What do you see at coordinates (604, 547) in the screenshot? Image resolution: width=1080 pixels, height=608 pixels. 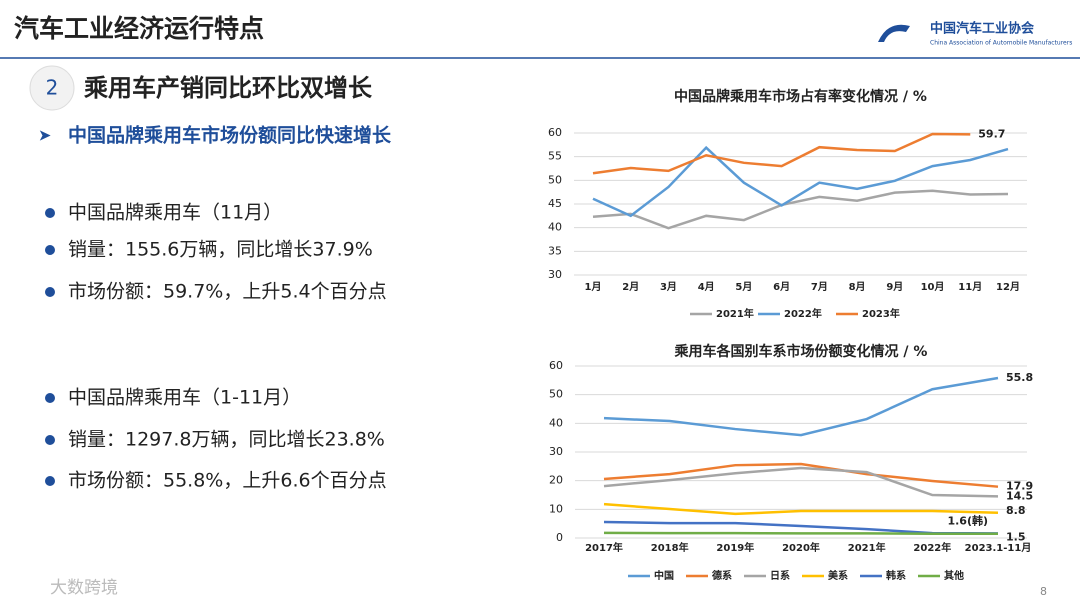 I see `x-tick-label: 2017年` at bounding box center [604, 547].